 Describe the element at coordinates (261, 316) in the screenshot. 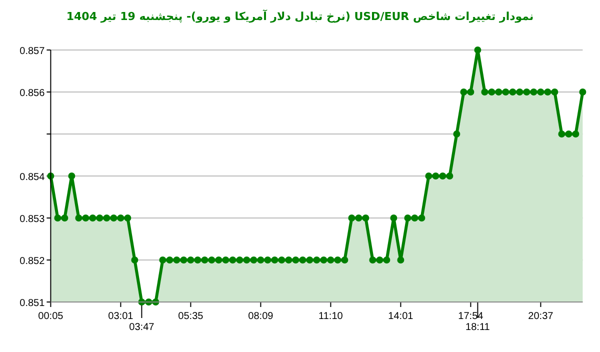

I see `x-tick-label: 08:09` at that location.